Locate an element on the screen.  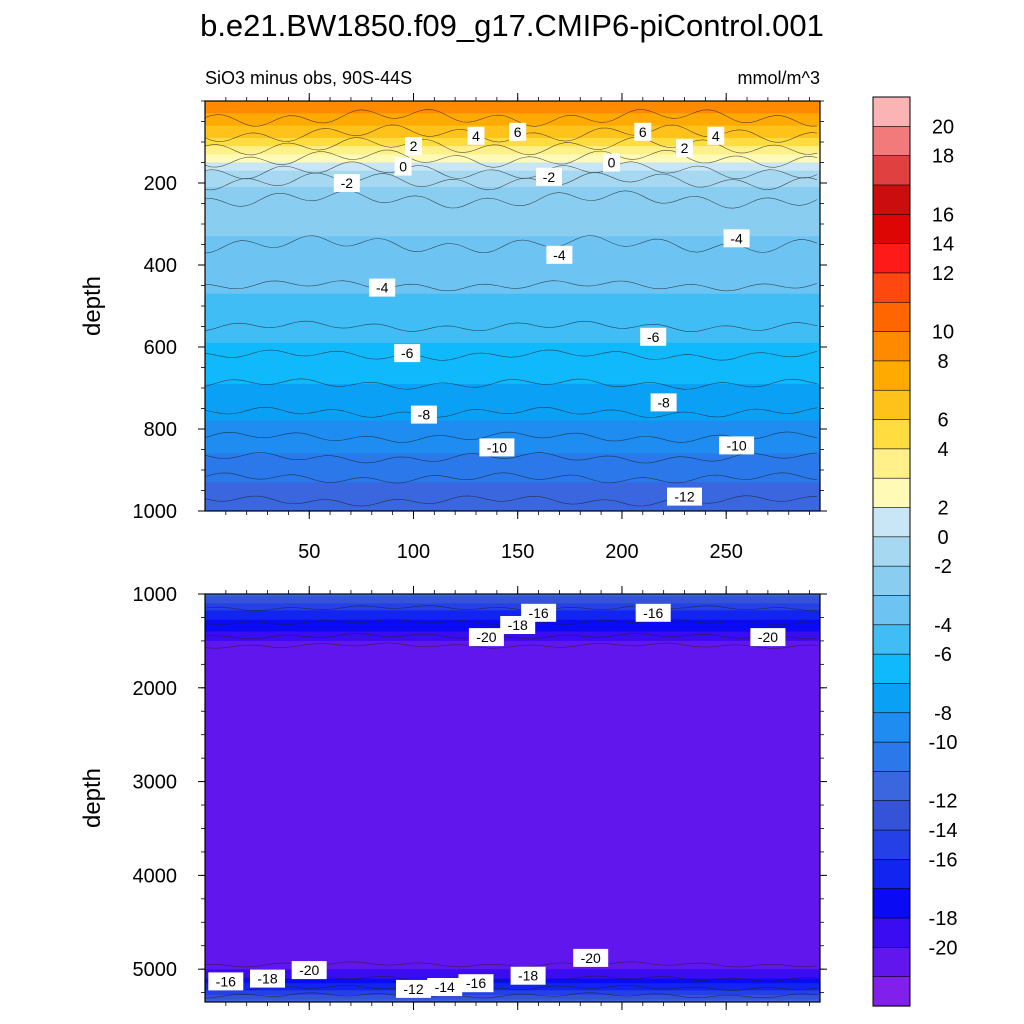
contour-label: -16 is located at coordinates (226, 981).